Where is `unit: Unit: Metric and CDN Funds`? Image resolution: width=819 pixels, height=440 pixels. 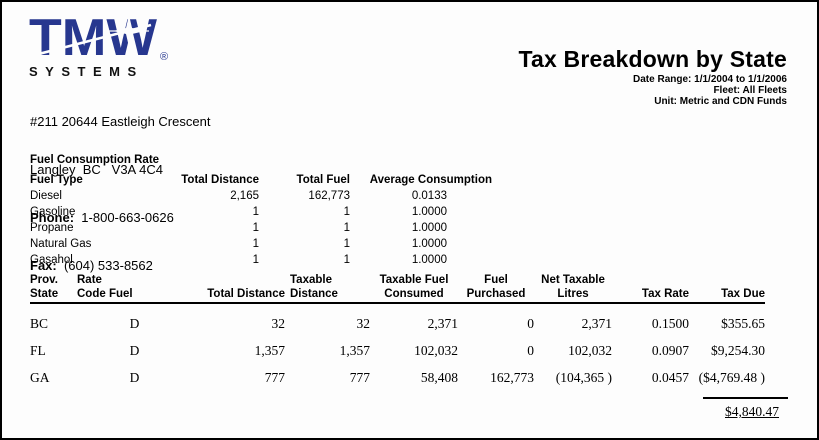
unit: Unit: Metric and CDN Funds is located at coordinates (720, 101).